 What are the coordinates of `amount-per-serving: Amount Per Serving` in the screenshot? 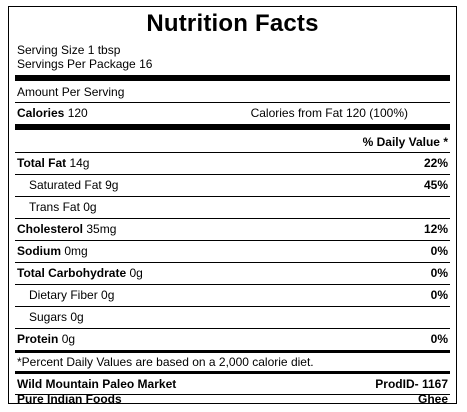 It's located at (71, 92).